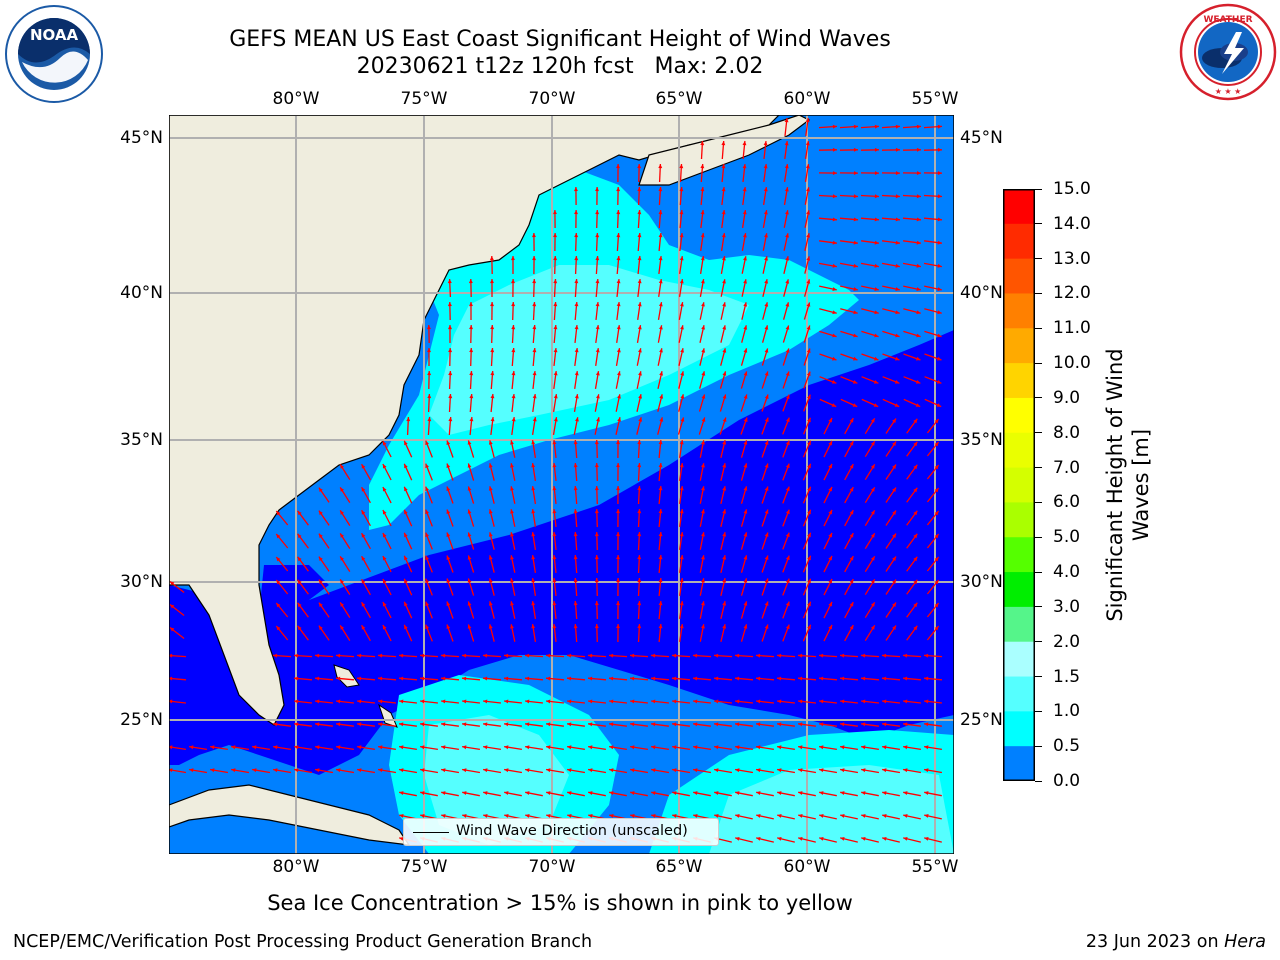 The width and height of the screenshot is (1280, 960). What do you see at coordinates (1067, 537) in the screenshot?
I see `colorbar-tick-label: 5.0` at bounding box center [1067, 537].